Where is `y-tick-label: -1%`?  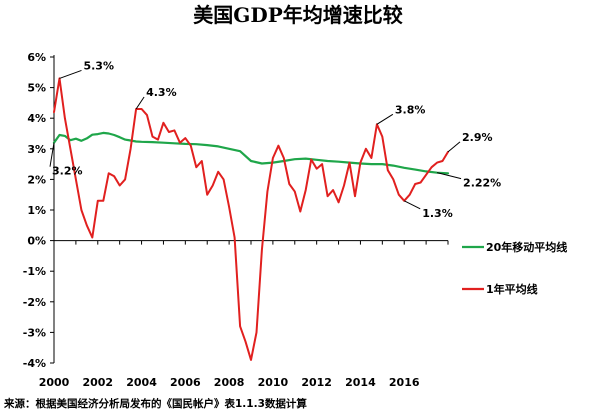 y-tick-label: -1% is located at coordinates (34, 271).